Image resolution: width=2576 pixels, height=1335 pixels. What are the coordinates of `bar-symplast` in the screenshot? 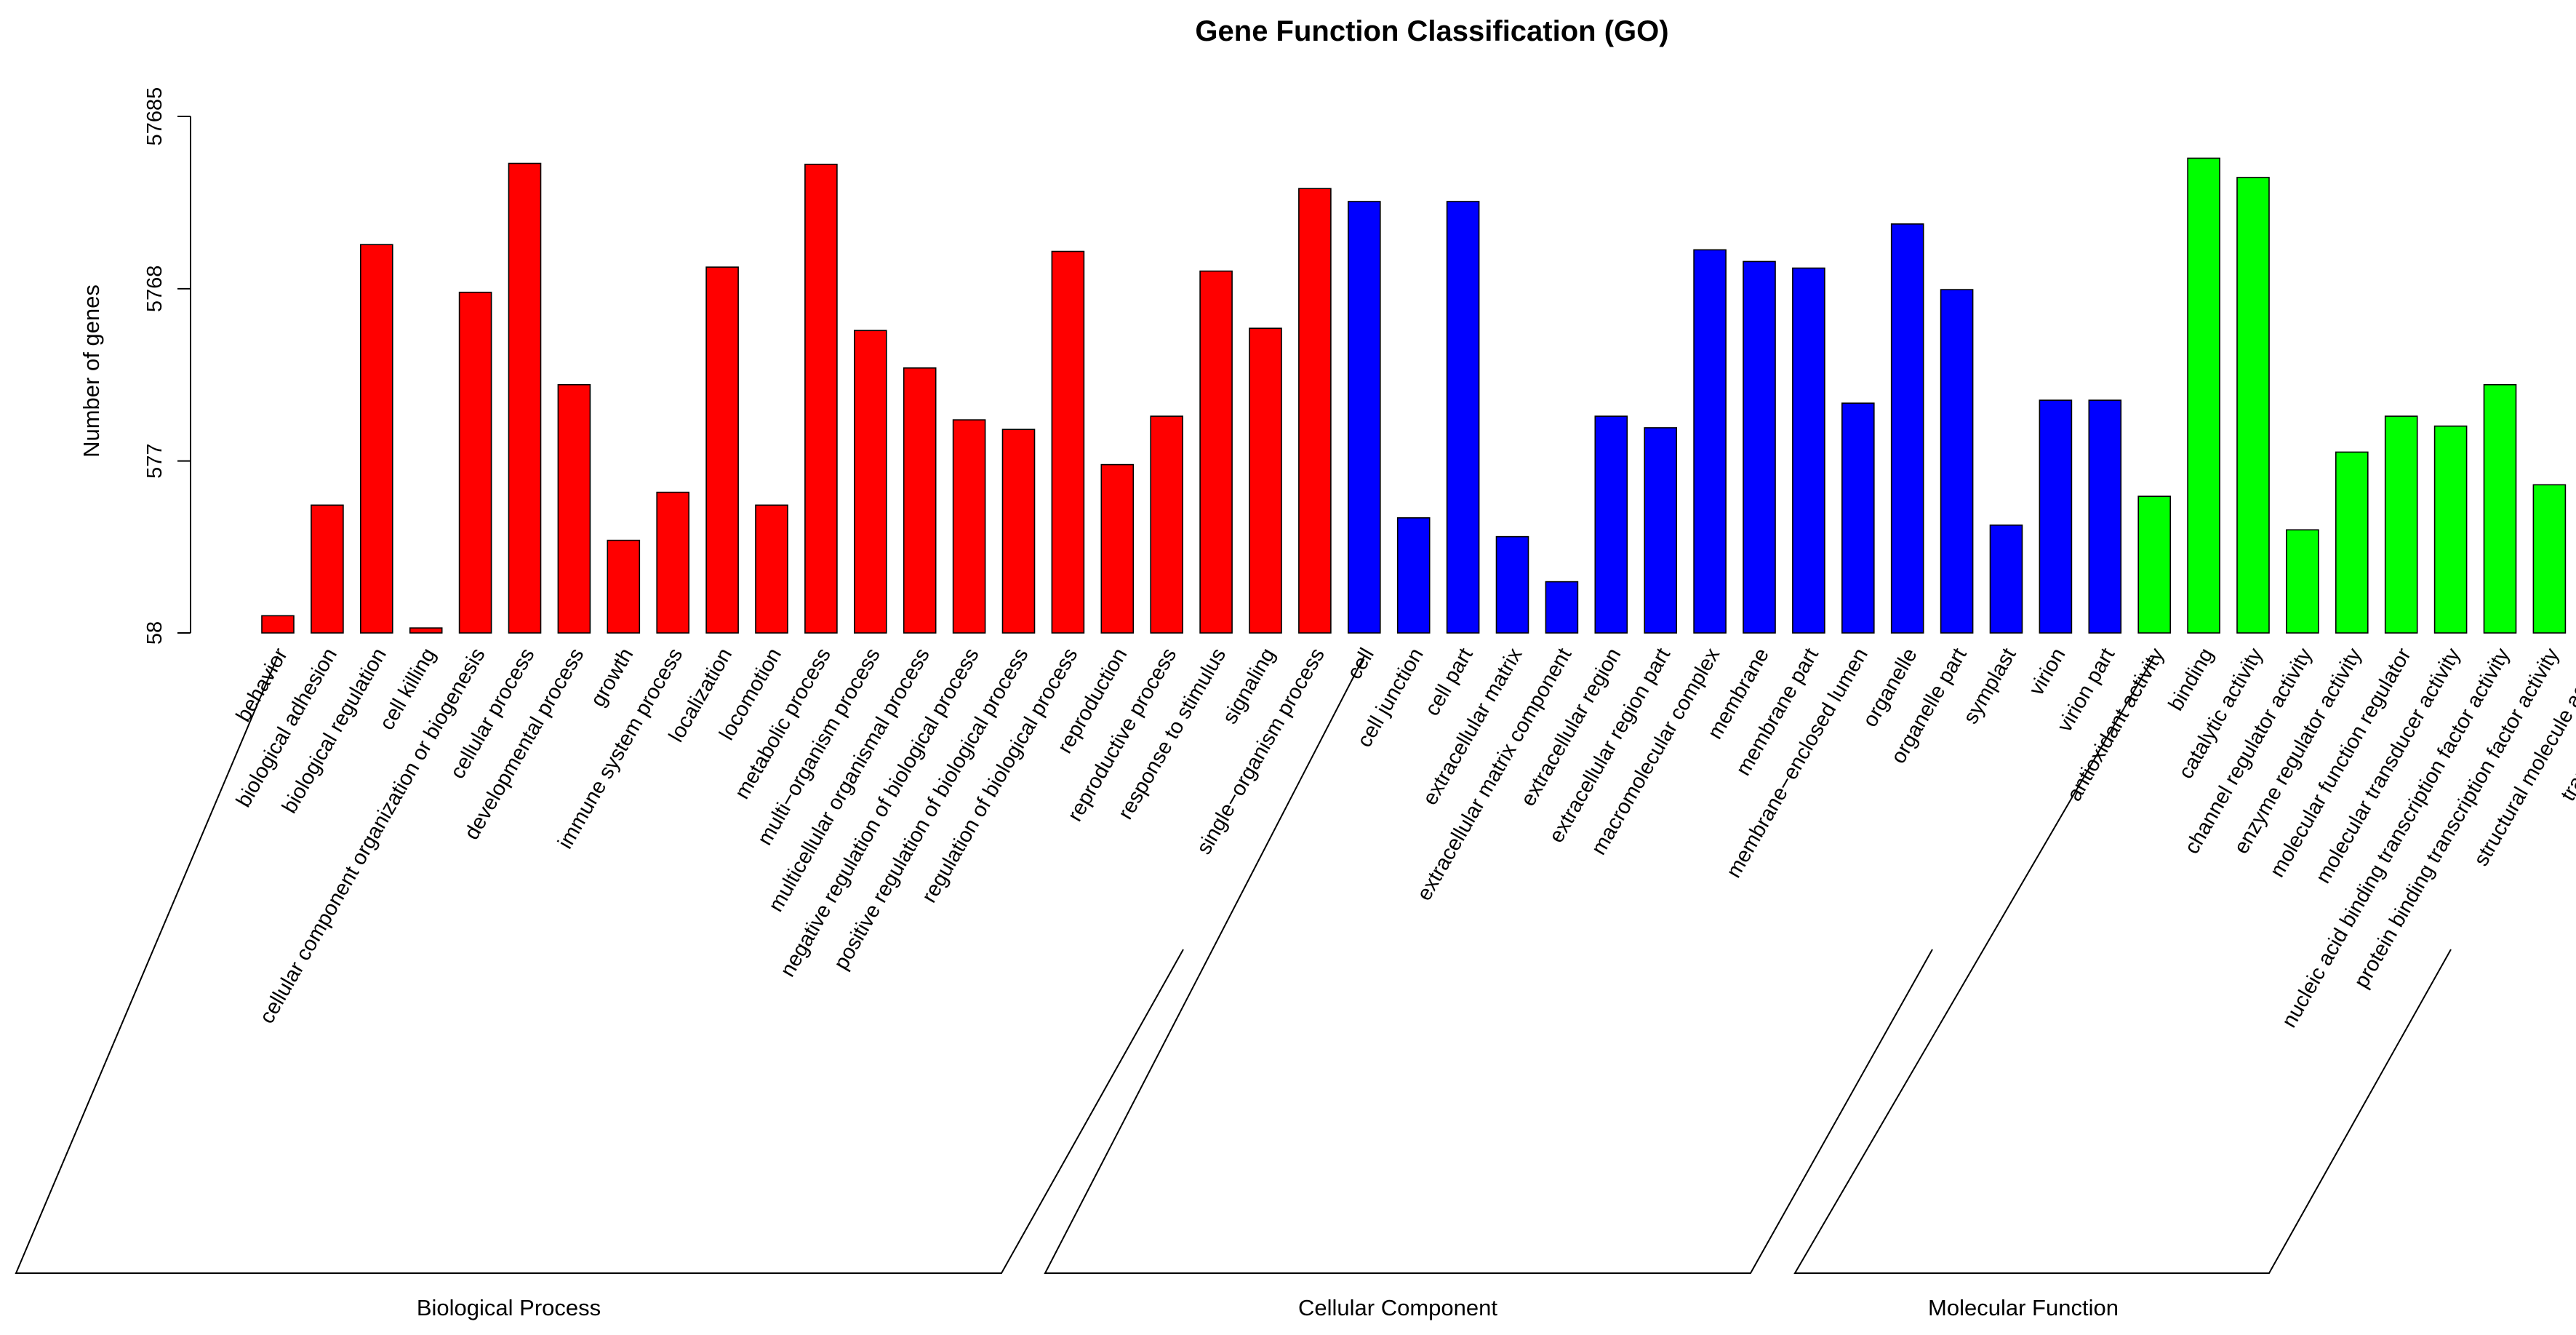 It's located at (2006, 579).